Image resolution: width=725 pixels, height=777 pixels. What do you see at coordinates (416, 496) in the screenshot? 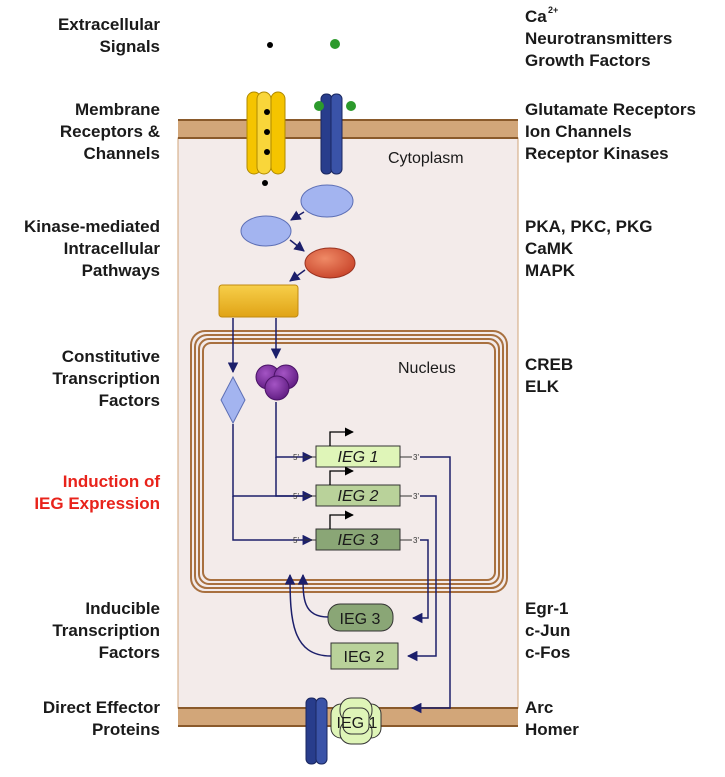
I see `ieg2-three-prime: 3'` at bounding box center [416, 496].